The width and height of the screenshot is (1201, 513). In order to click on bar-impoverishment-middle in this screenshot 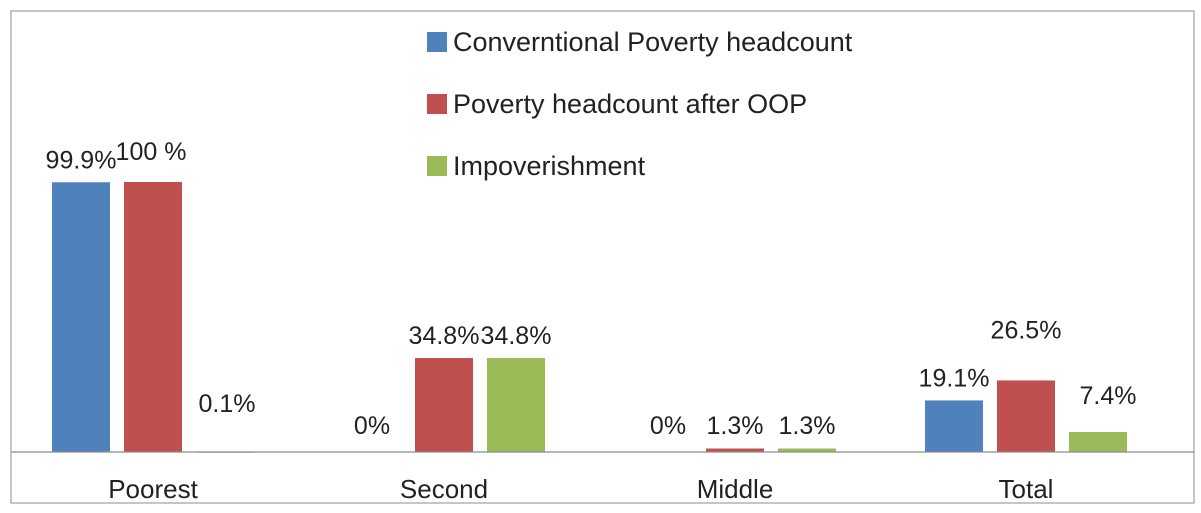, I will do `click(807, 450)`.